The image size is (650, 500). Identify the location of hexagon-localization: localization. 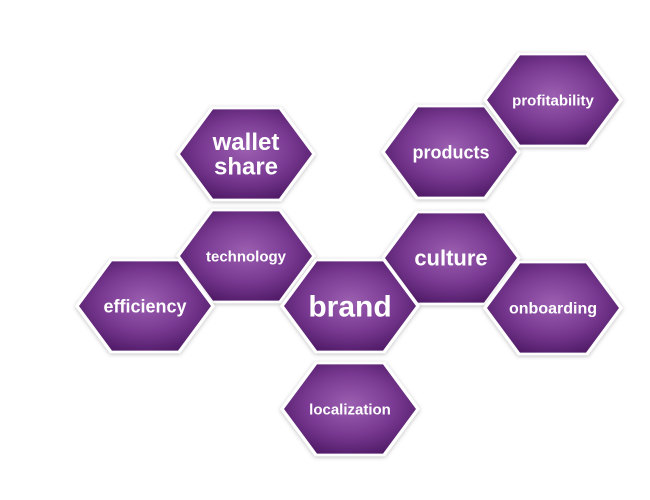
(350, 409).